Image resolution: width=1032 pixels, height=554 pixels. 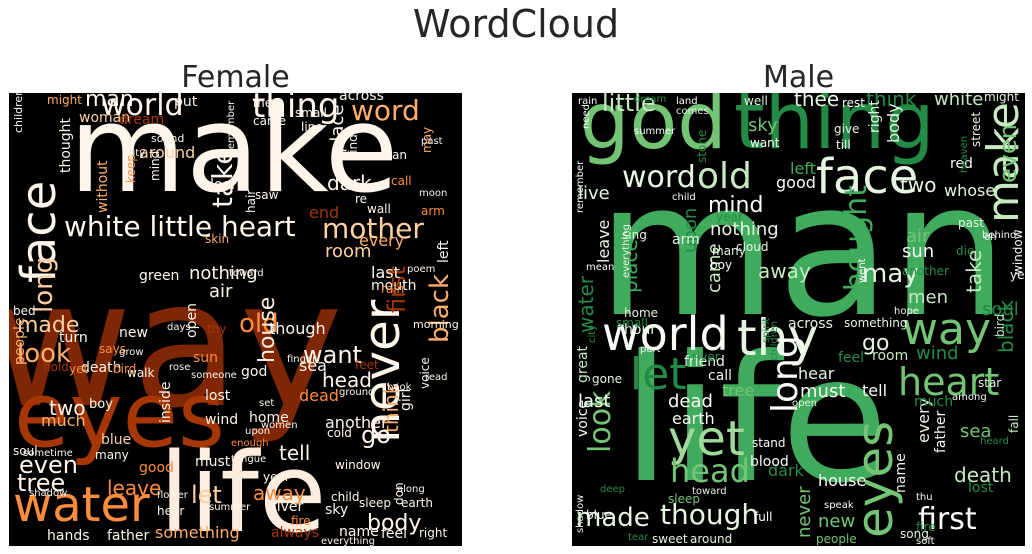 What do you see at coordinates (706, 439) in the screenshot?
I see `cloud-word: yet` at bounding box center [706, 439].